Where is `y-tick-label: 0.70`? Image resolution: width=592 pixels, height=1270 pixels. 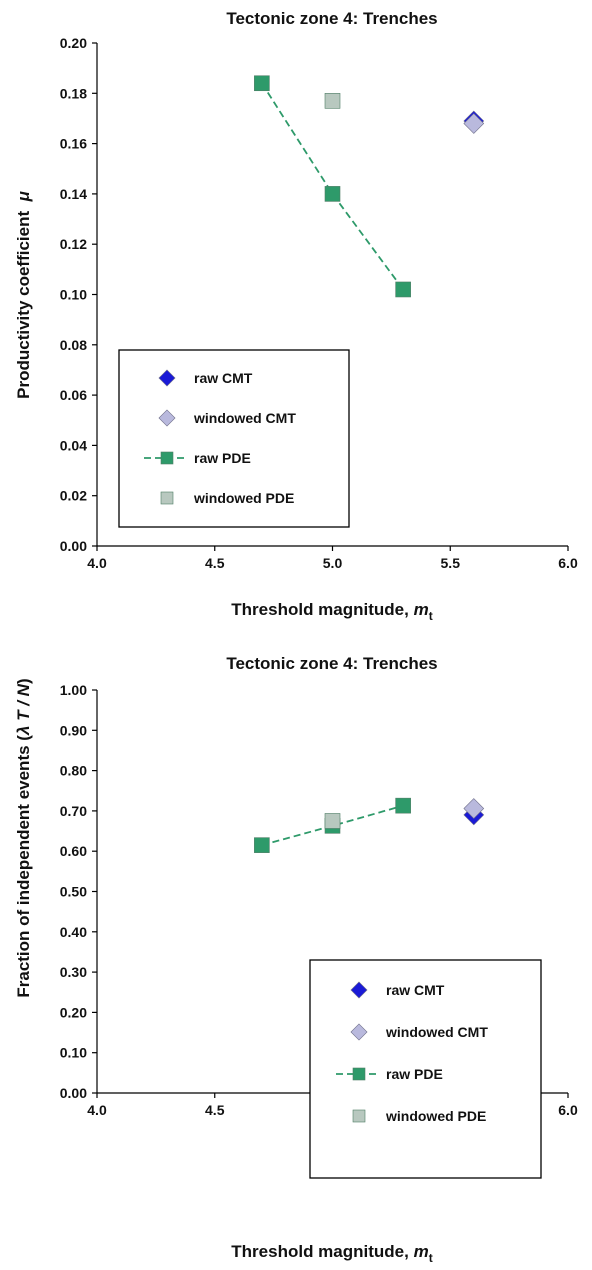
y-tick-label: 0.70 is located at coordinates (73, 811).